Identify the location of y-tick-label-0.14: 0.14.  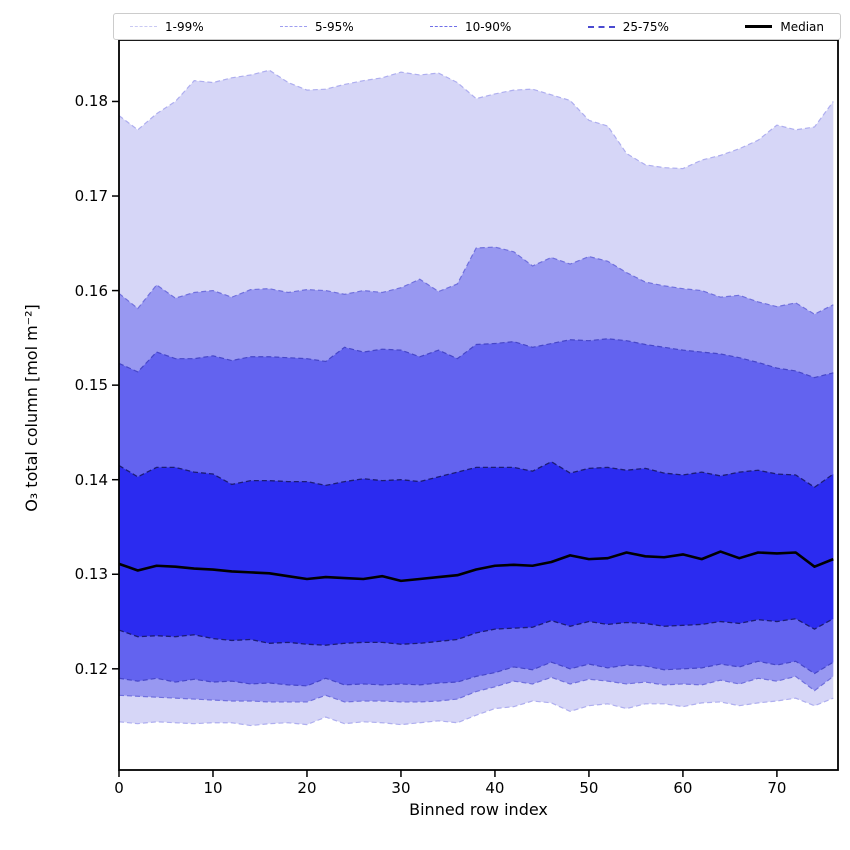
(91, 479).